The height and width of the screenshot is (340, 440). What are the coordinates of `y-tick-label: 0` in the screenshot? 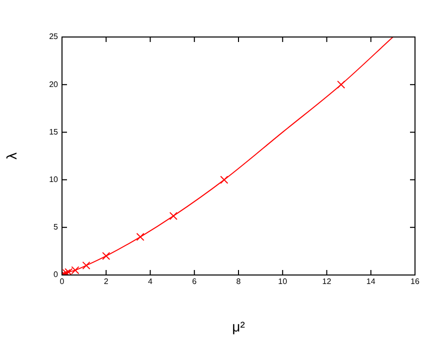 It's located at (56, 275).